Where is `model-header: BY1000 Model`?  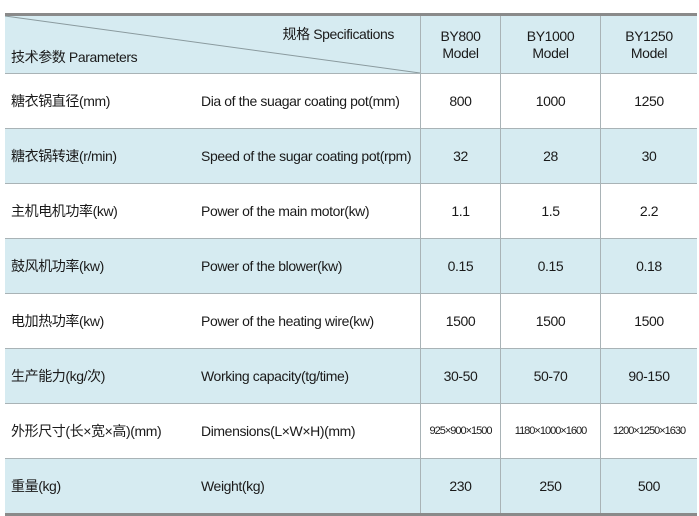 model-header: BY1000 Model is located at coordinates (550, 44).